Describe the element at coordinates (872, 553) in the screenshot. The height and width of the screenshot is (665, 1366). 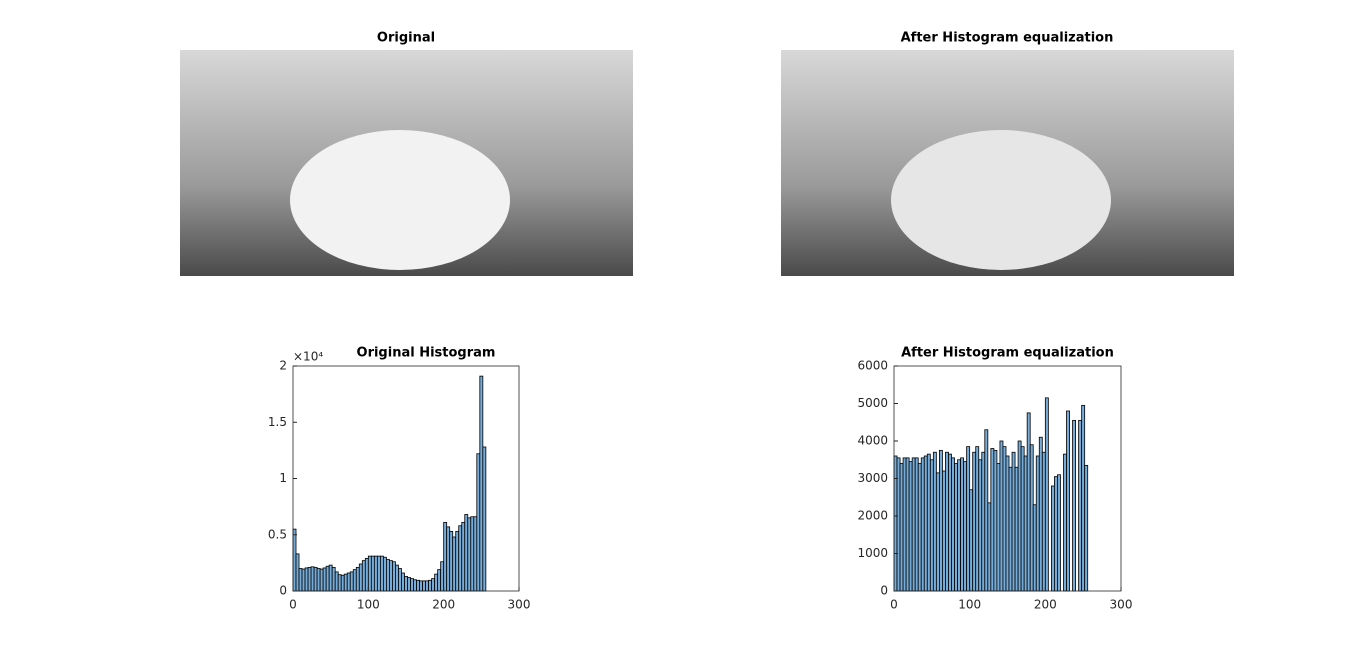
I see `y-tick-label: 1000` at that location.